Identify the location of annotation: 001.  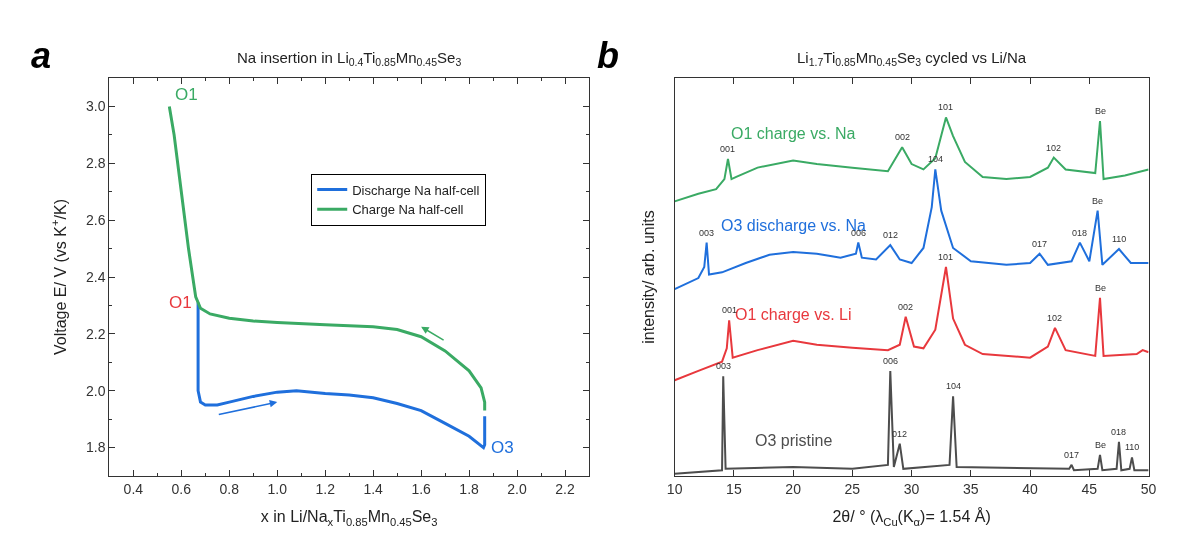
(728, 149).